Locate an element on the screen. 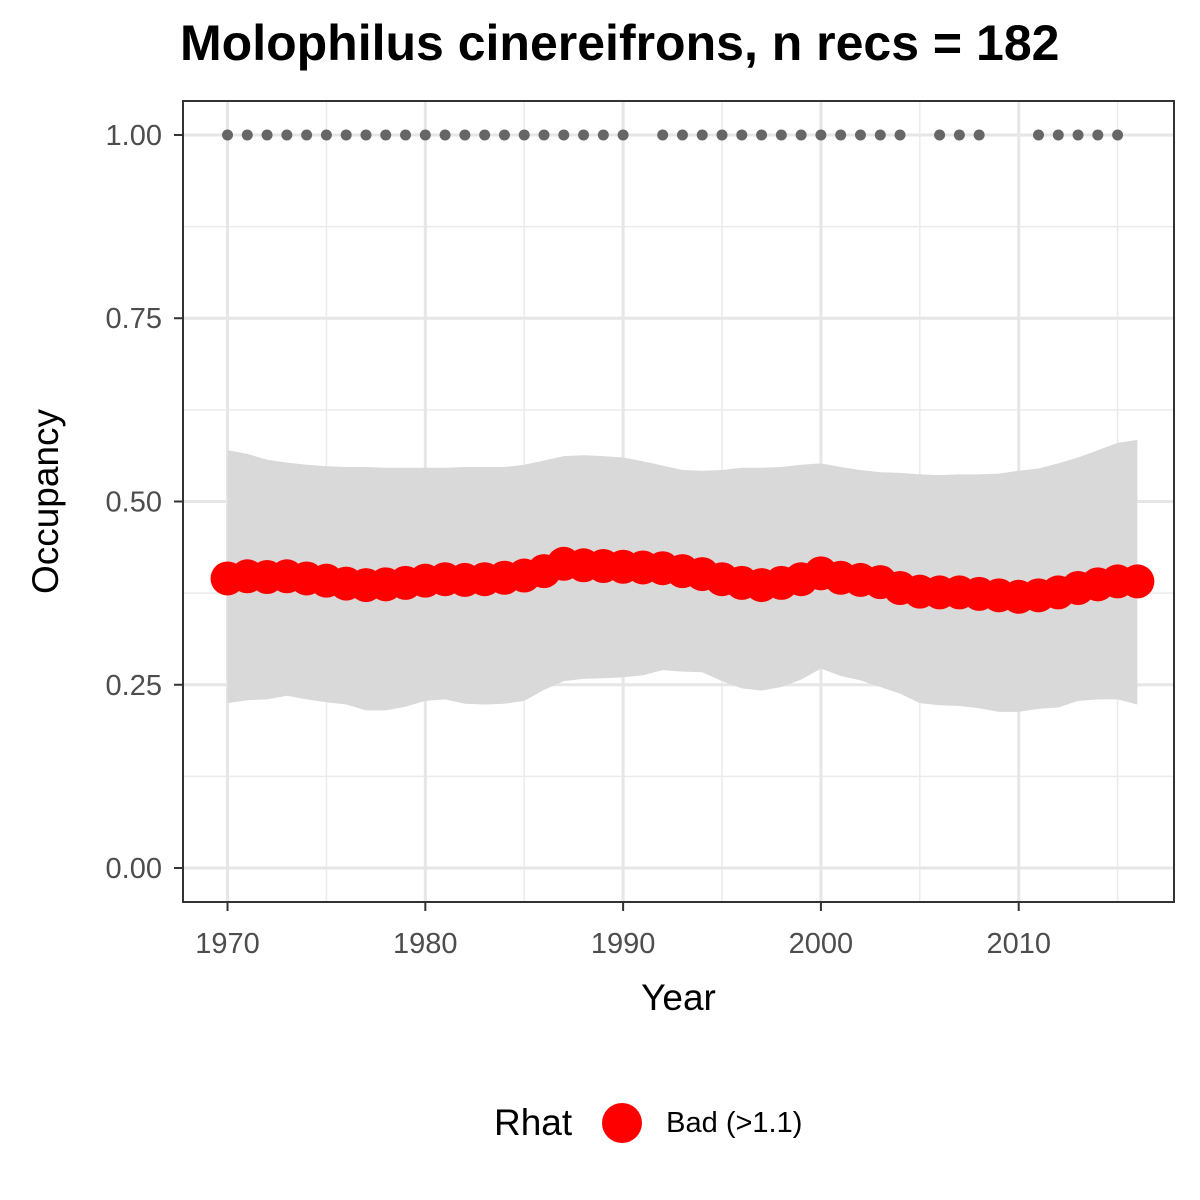  legend-label: Bad (>1.1) is located at coordinates (734, 1122).